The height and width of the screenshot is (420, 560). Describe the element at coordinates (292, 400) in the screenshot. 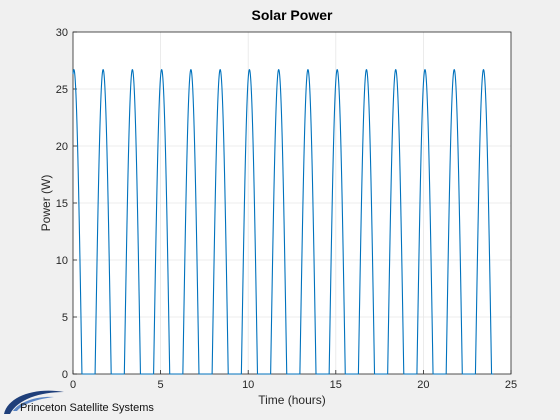

I see `x-axis-label: Time (hours)` at that location.